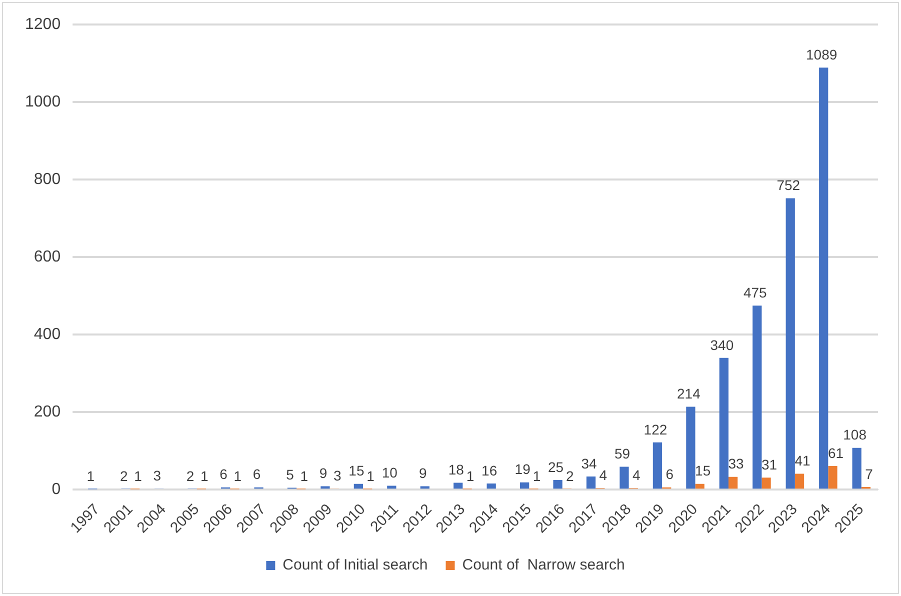 The width and height of the screenshot is (901, 596). Describe the element at coordinates (722, 344) in the screenshot. I see `data-label: 340` at that location.